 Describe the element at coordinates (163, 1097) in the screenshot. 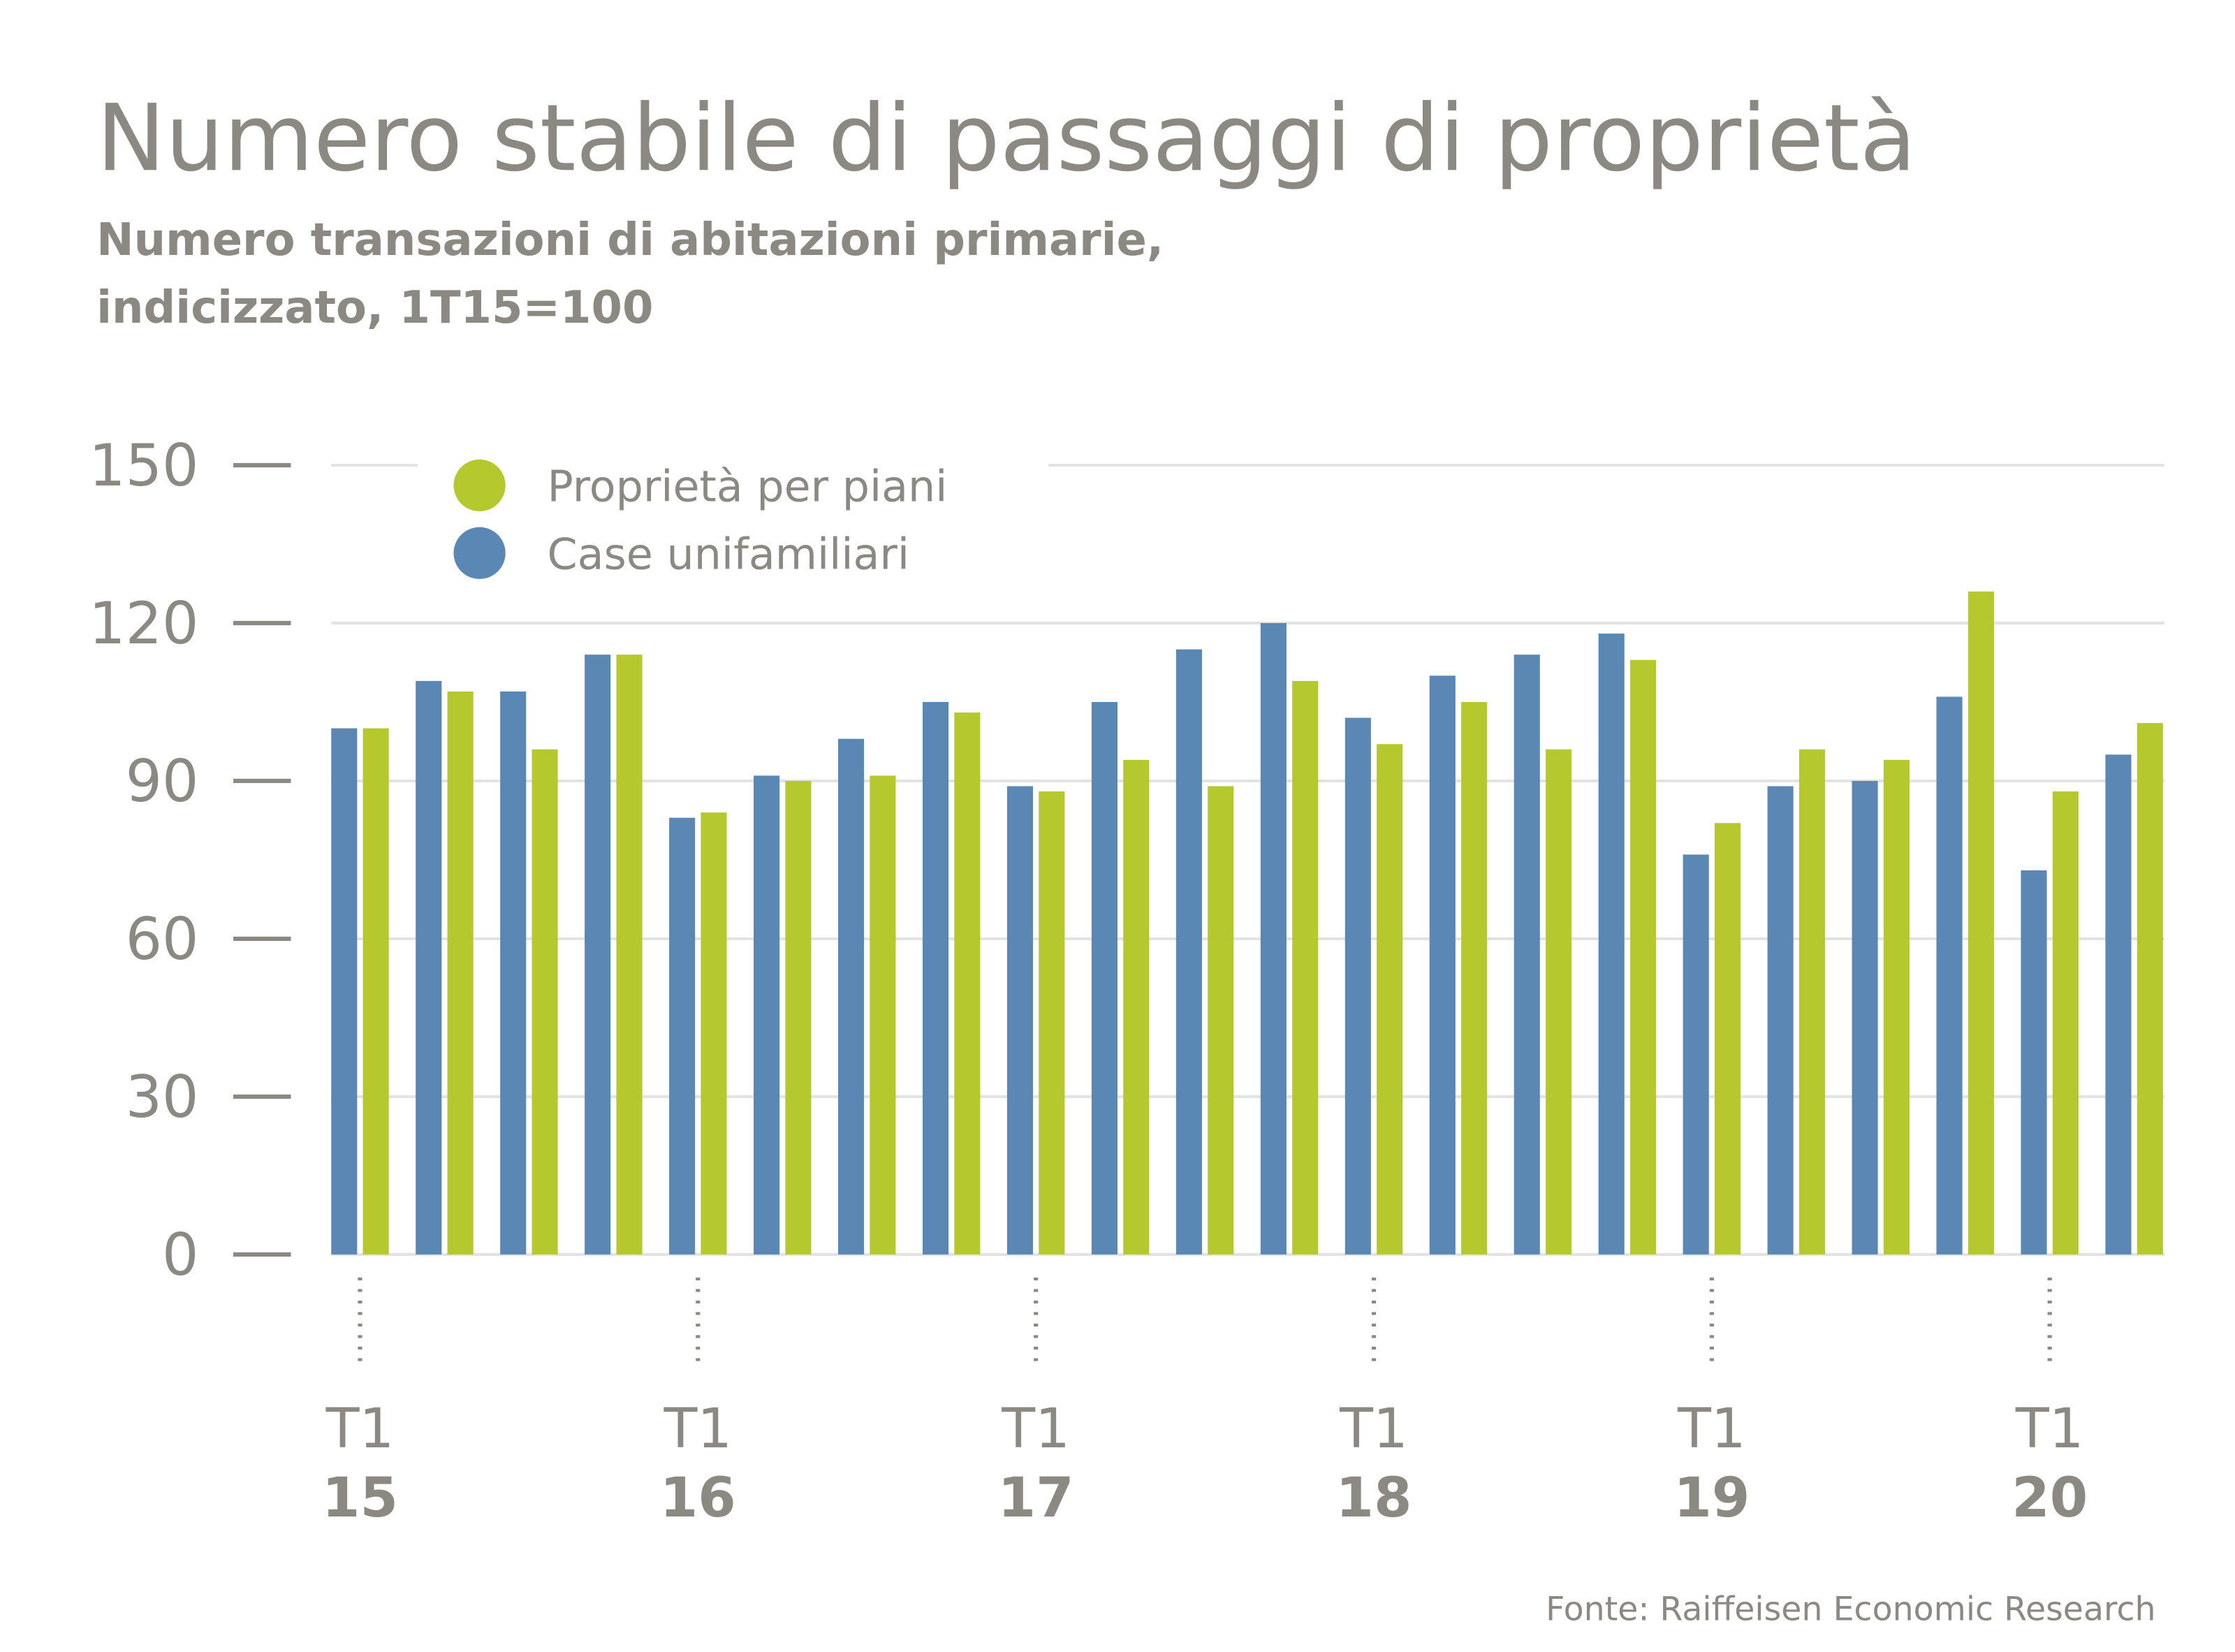

I see `y-tick-label: 30` at that location.